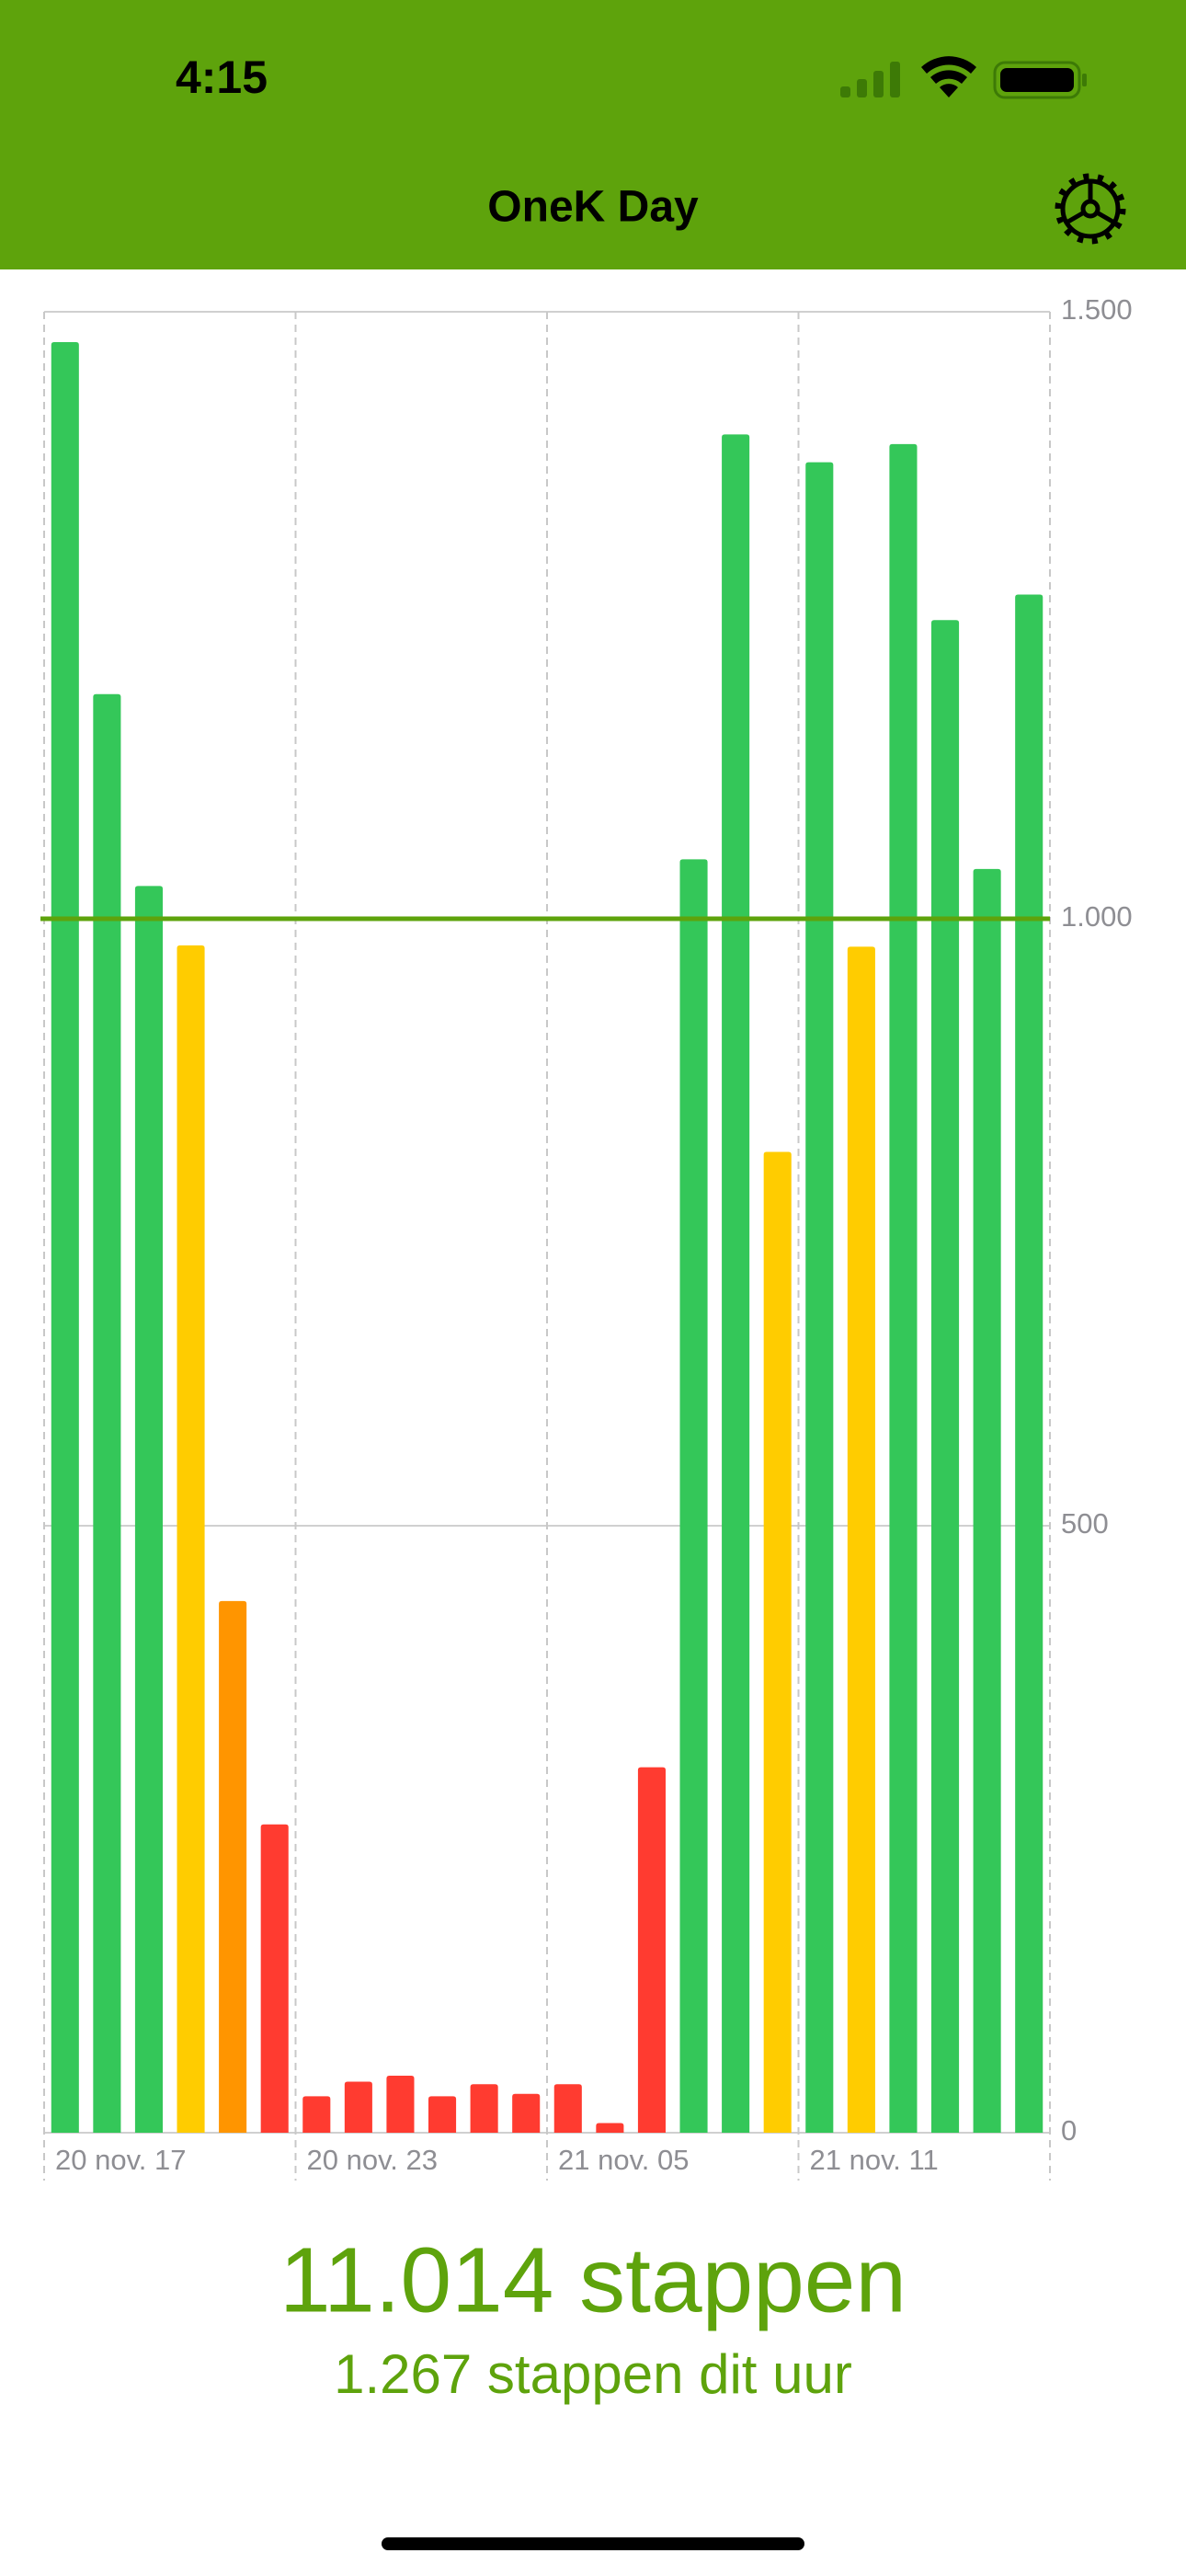 The width and height of the screenshot is (1186, 2576). What do you see at coordinates (372, 2160) in the screenshot?
I see `x-tick-label: 20 nov. 23` at bounding box center [372, 2160].